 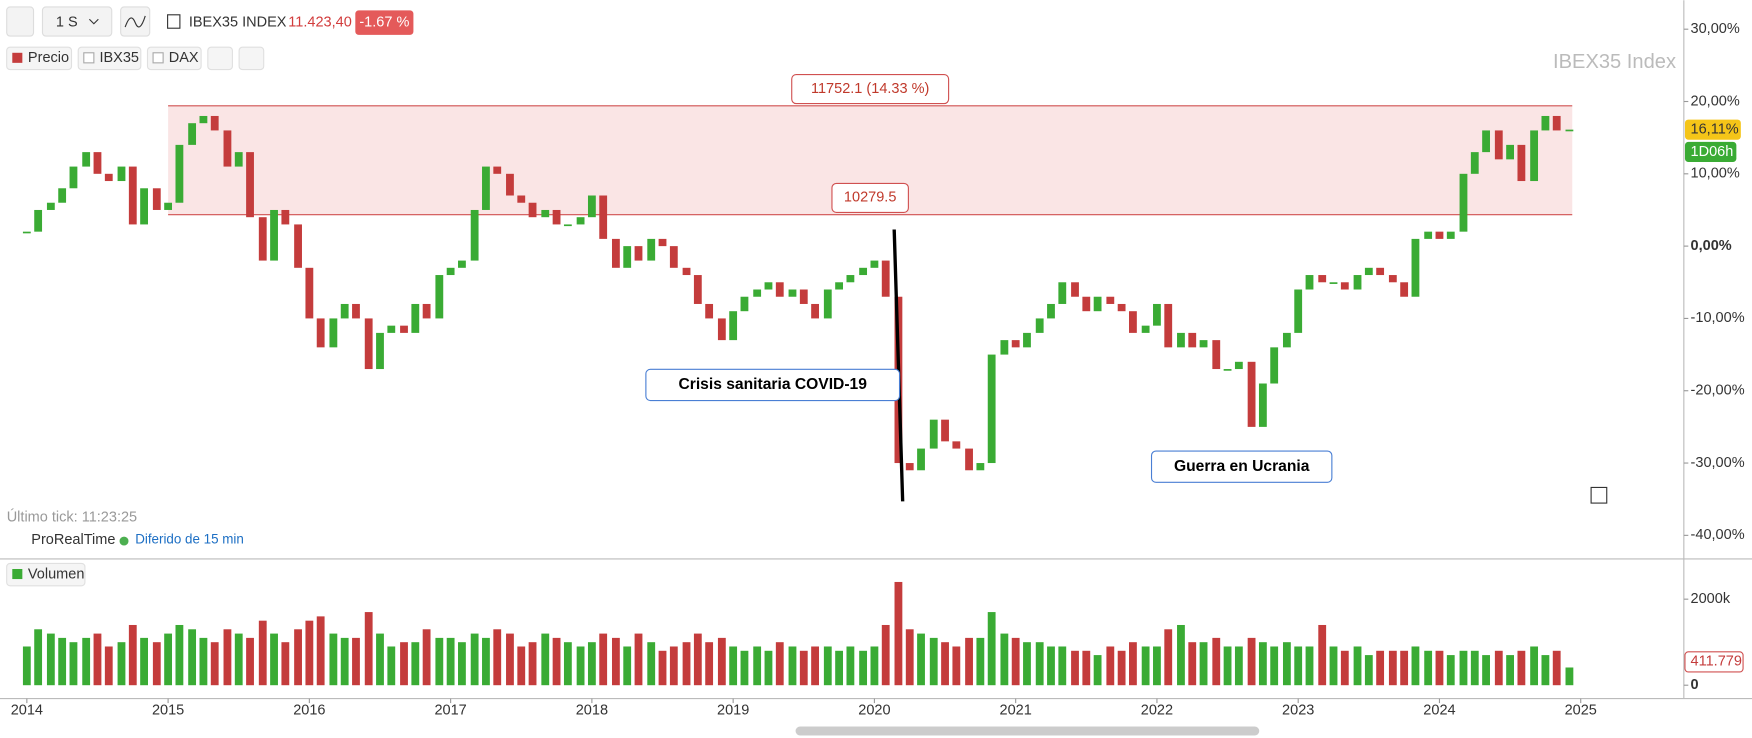 I want to click on countdown-badge, so click(x=1710, y=152).